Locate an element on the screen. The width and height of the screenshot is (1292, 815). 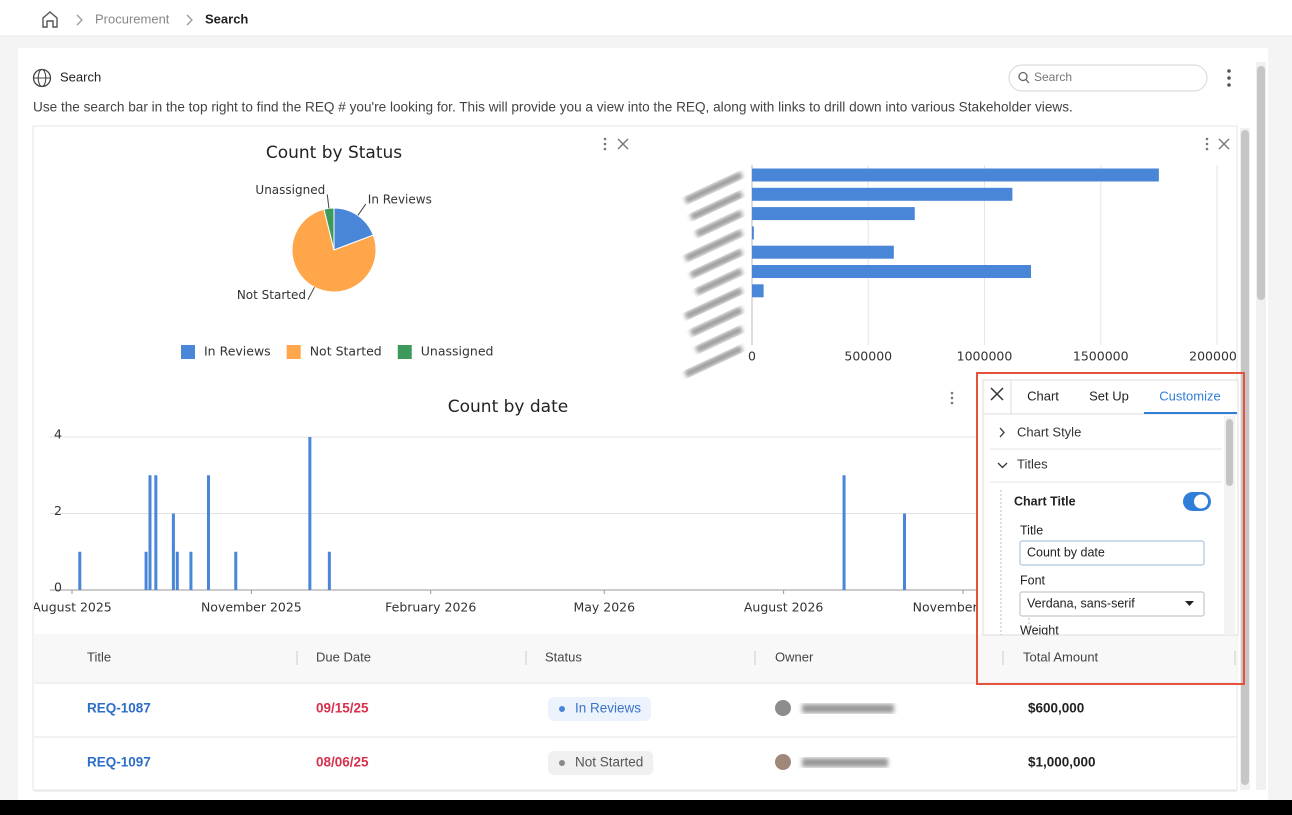
chart-title: Count by Status is located at coordinates (334, 153).